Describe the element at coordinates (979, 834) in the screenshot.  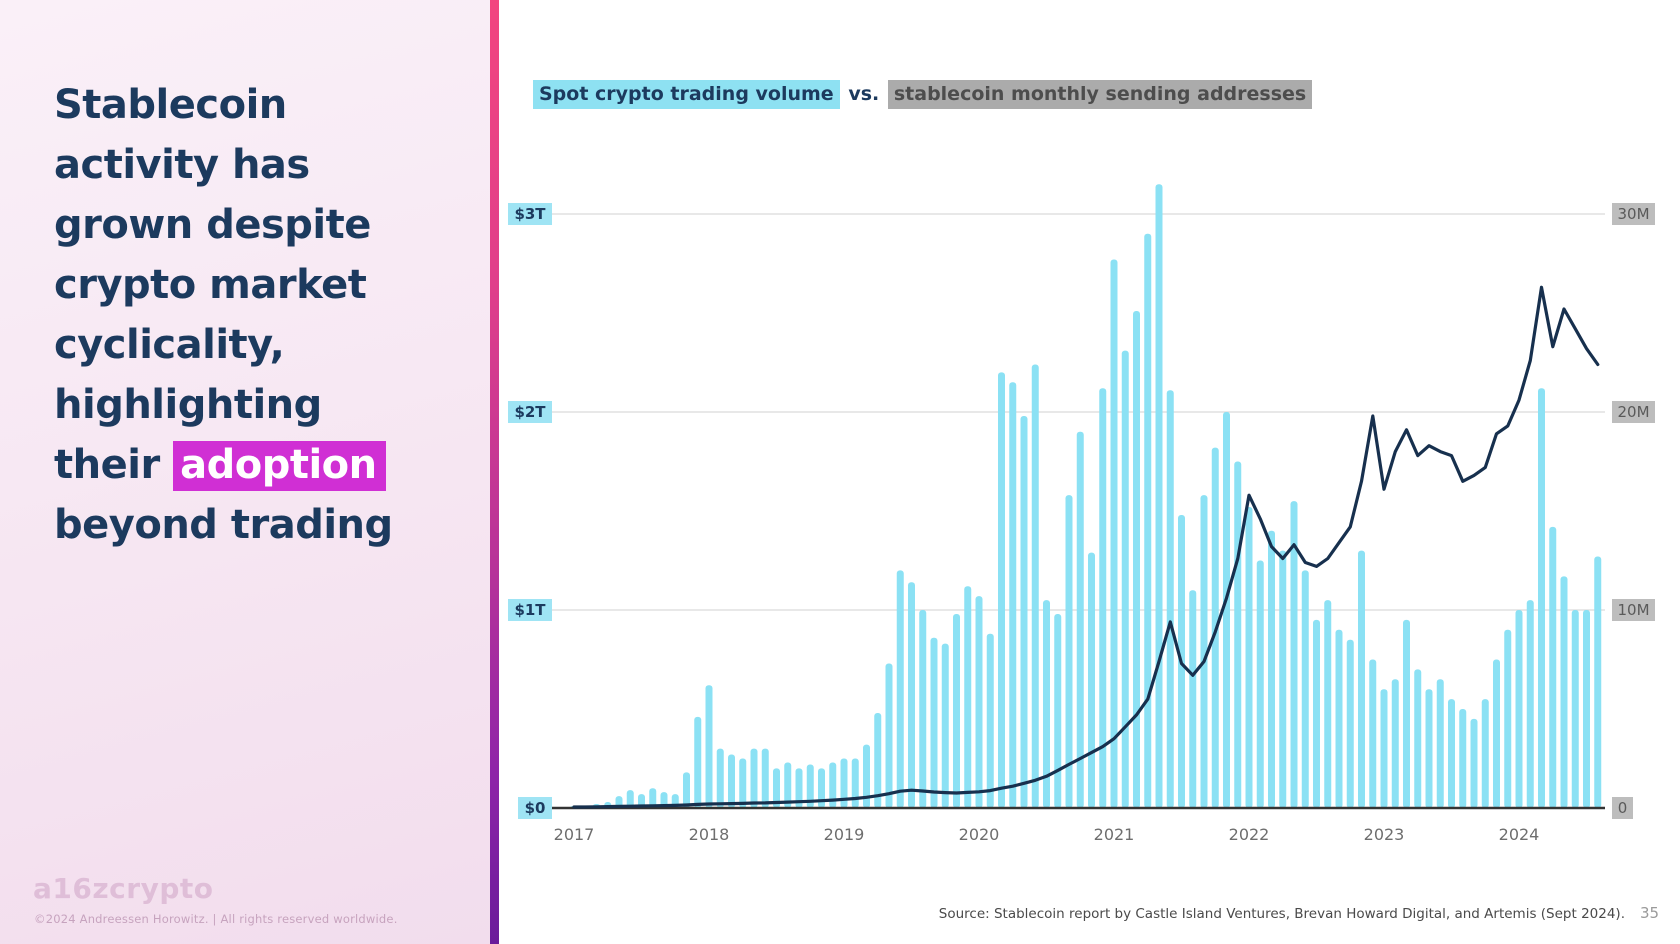
I see `x-axis-year-label: 2020` at that location.